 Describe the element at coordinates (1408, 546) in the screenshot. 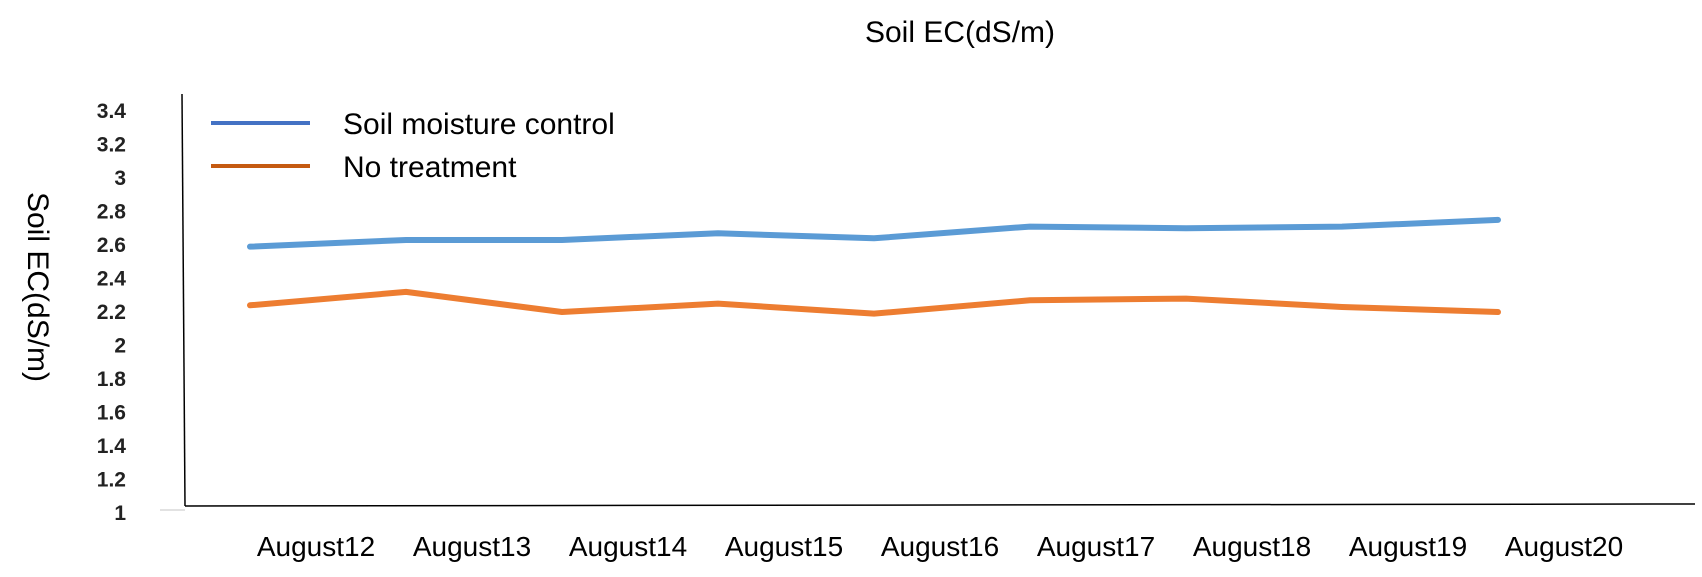

I see `x-tick-label: August19` at that location.